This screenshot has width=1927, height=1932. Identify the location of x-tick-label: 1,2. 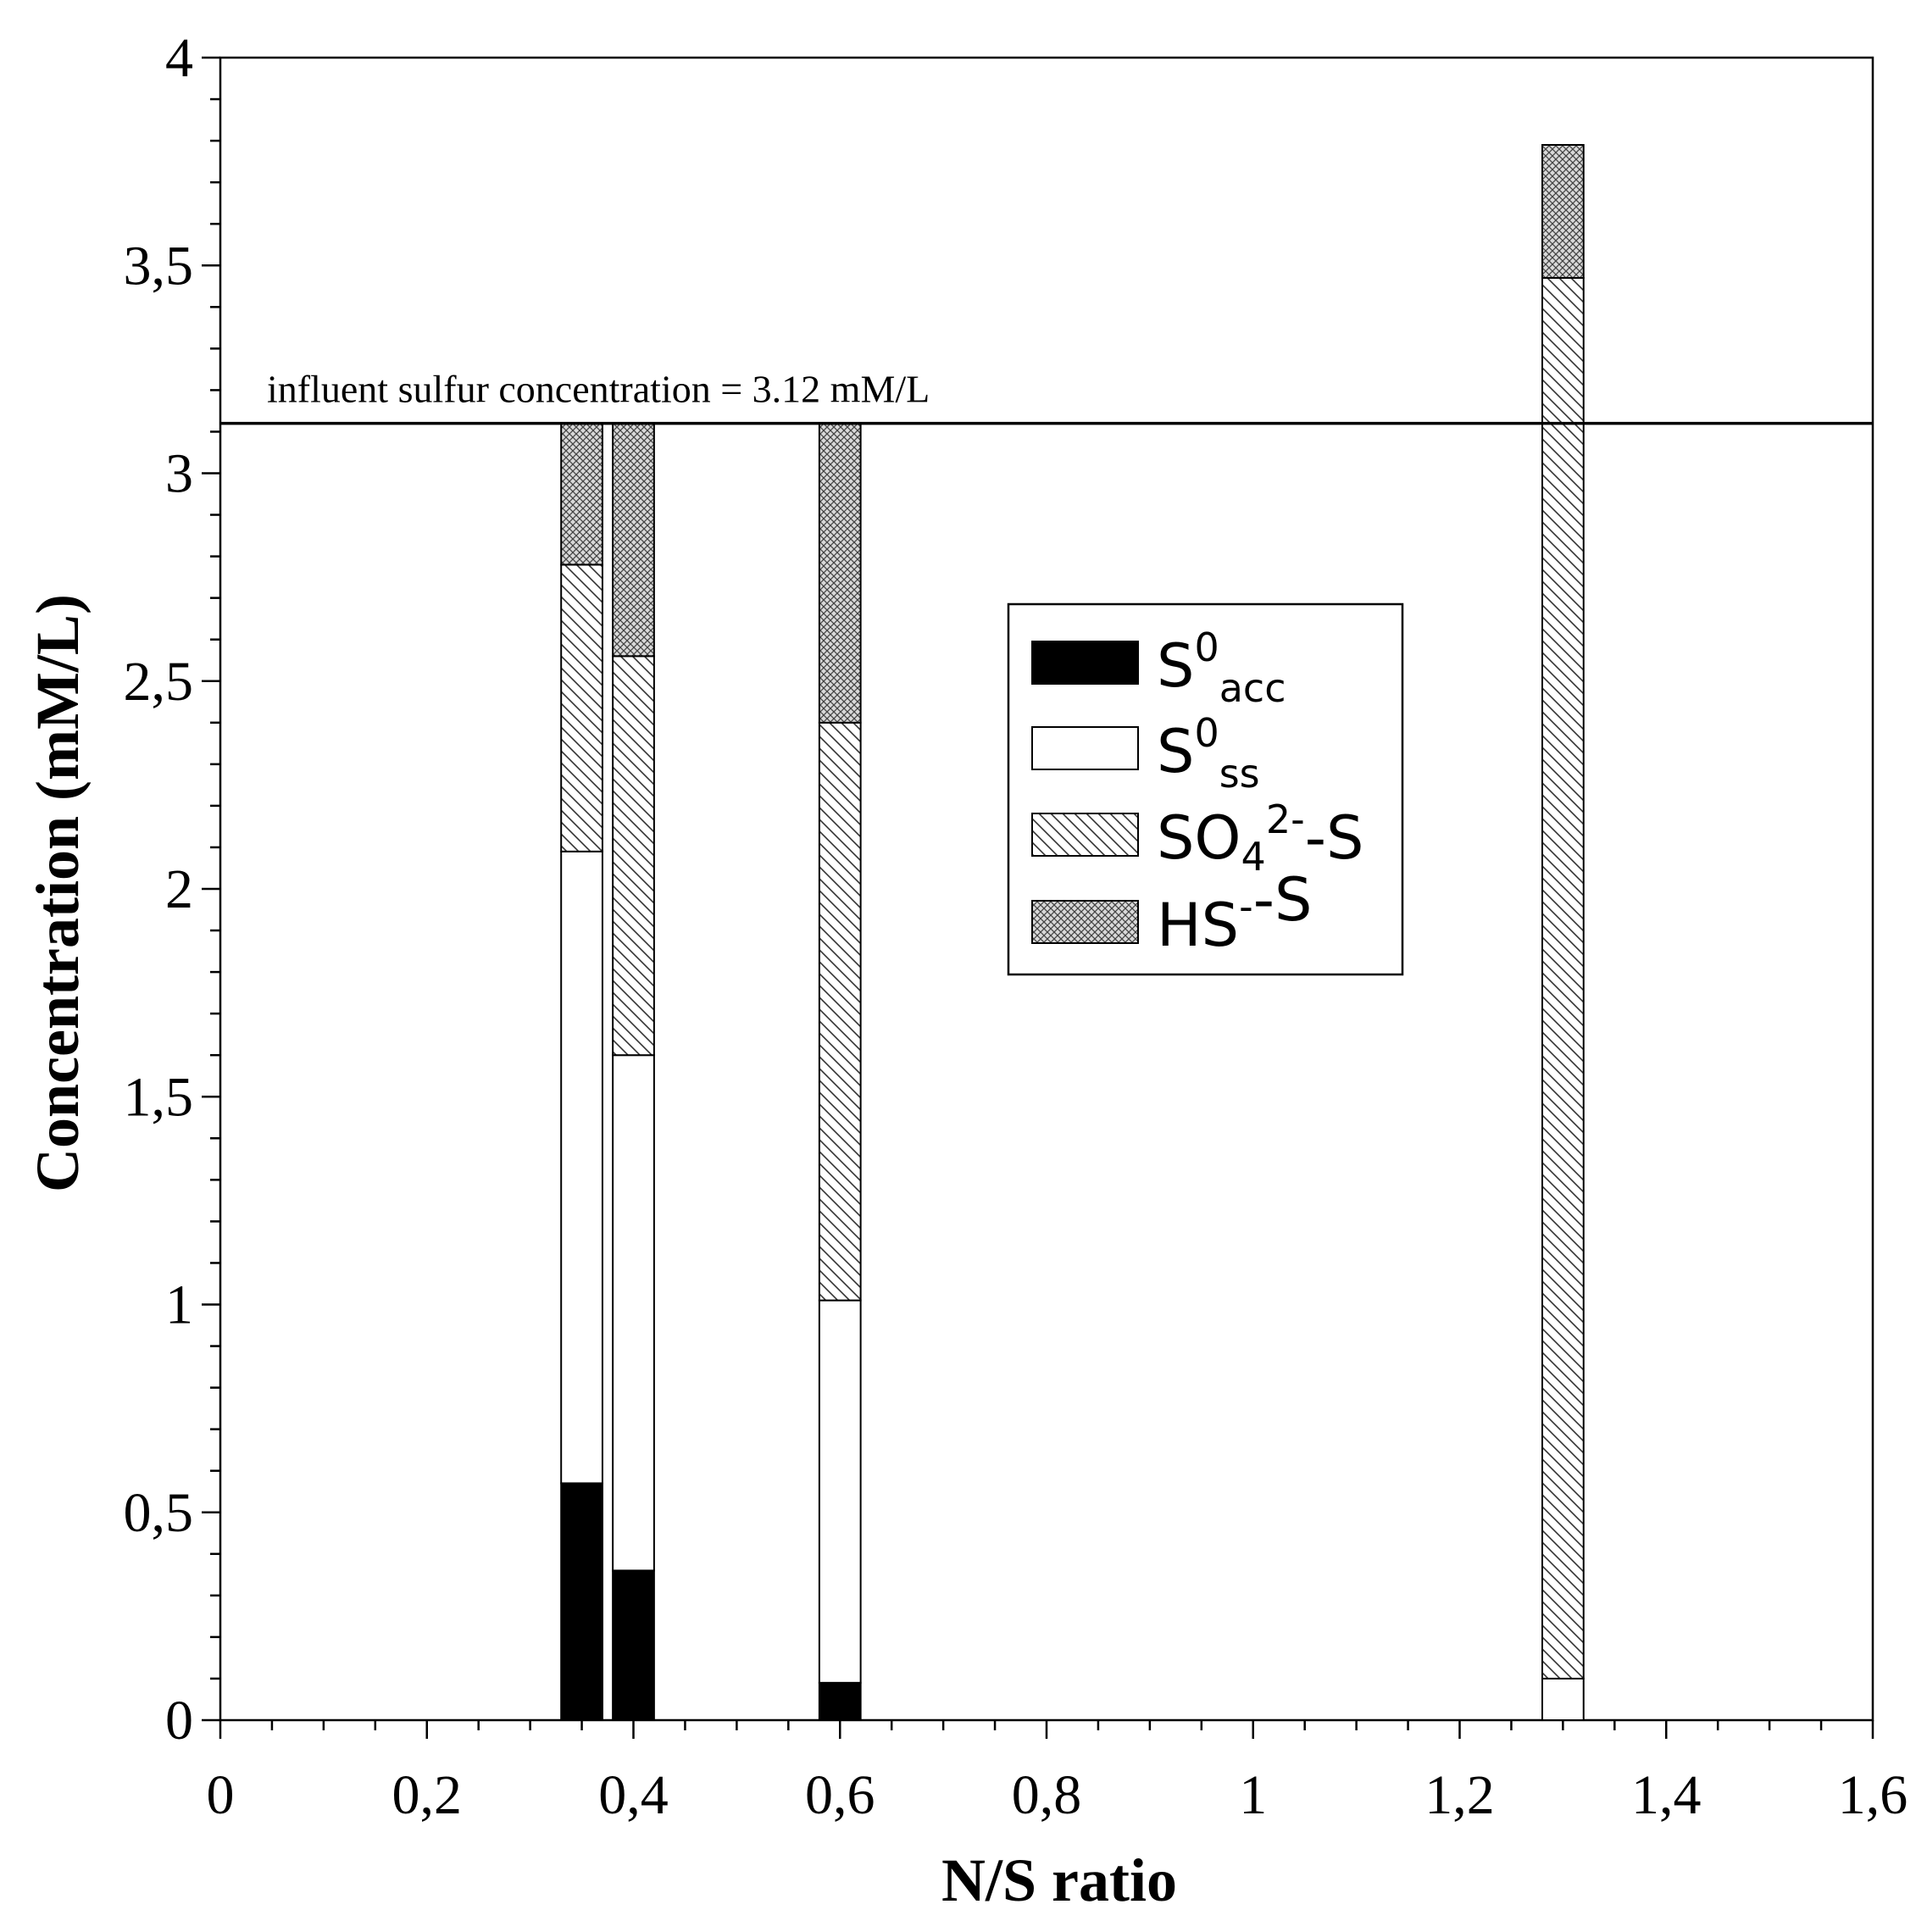
(1459, 1795).